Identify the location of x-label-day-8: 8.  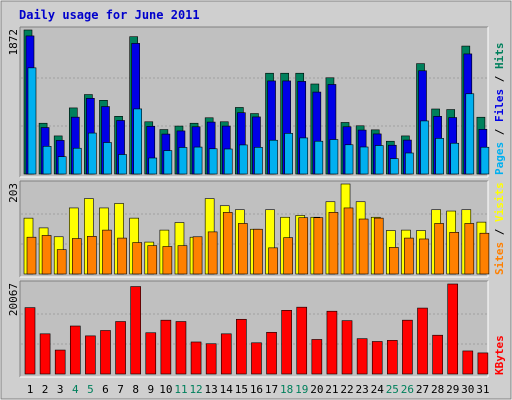
(135, 389).